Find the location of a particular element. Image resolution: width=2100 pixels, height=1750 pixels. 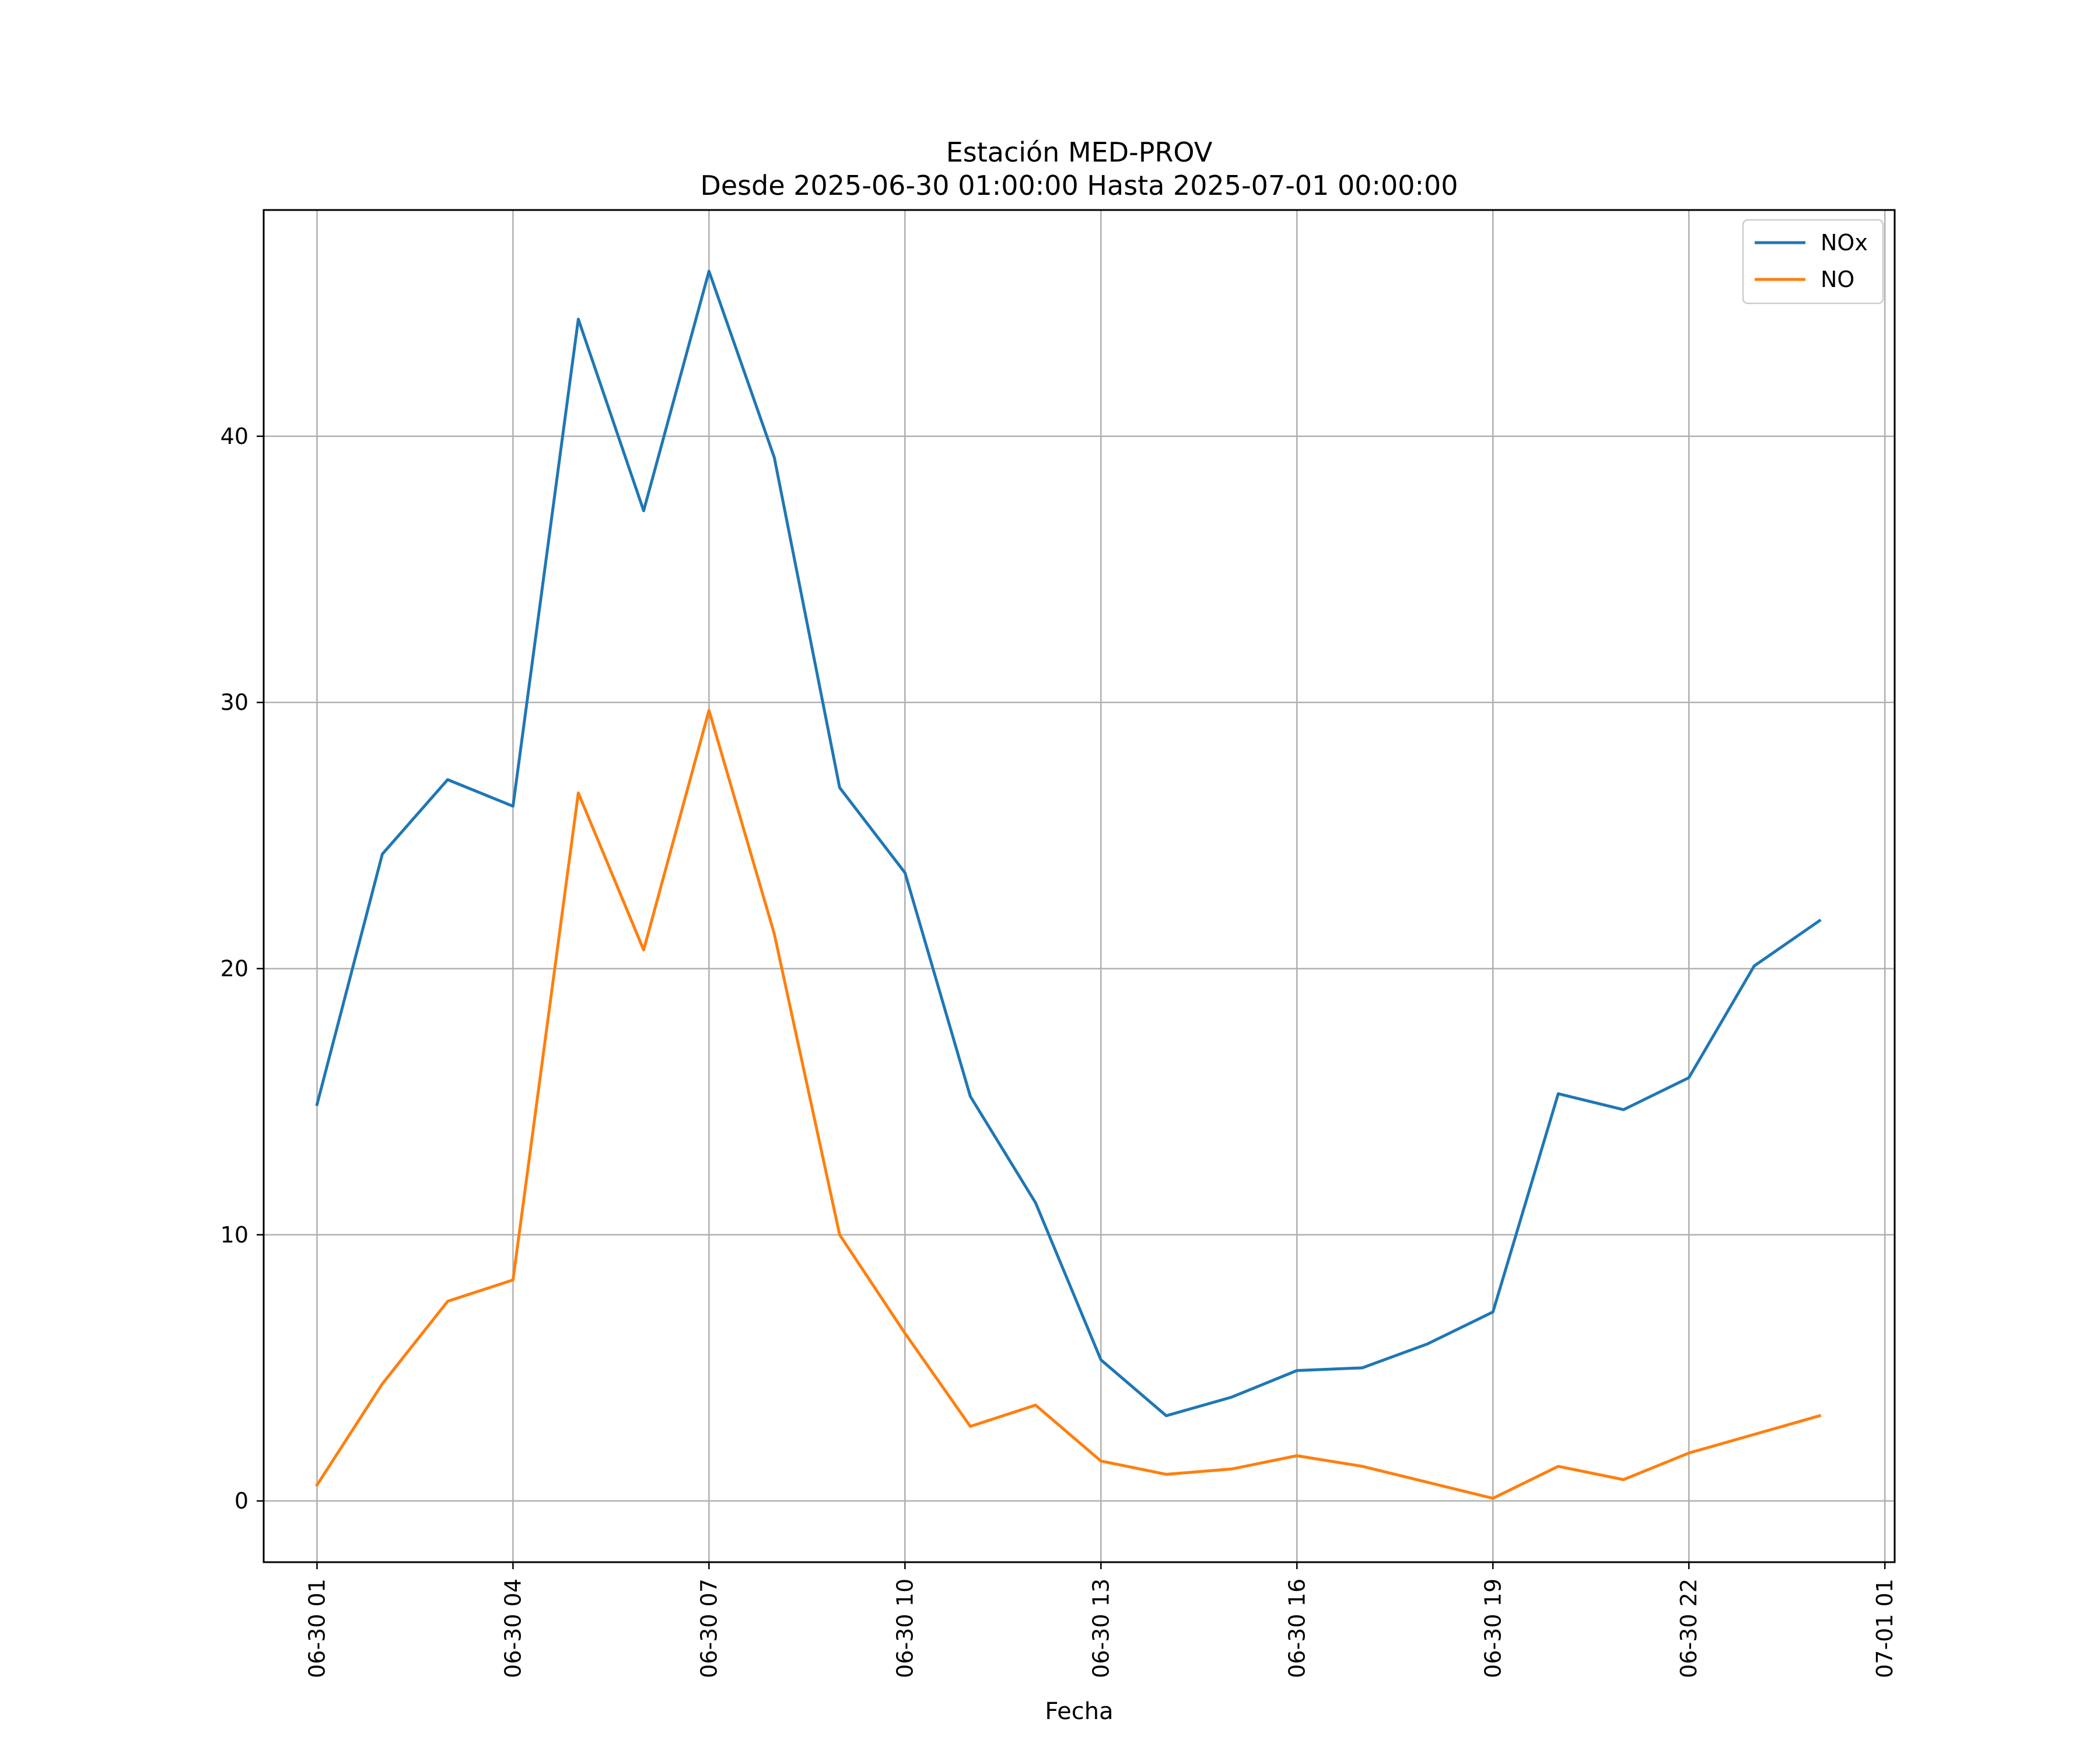

y-tick-label: 20 is located at coordinates (235, 968).